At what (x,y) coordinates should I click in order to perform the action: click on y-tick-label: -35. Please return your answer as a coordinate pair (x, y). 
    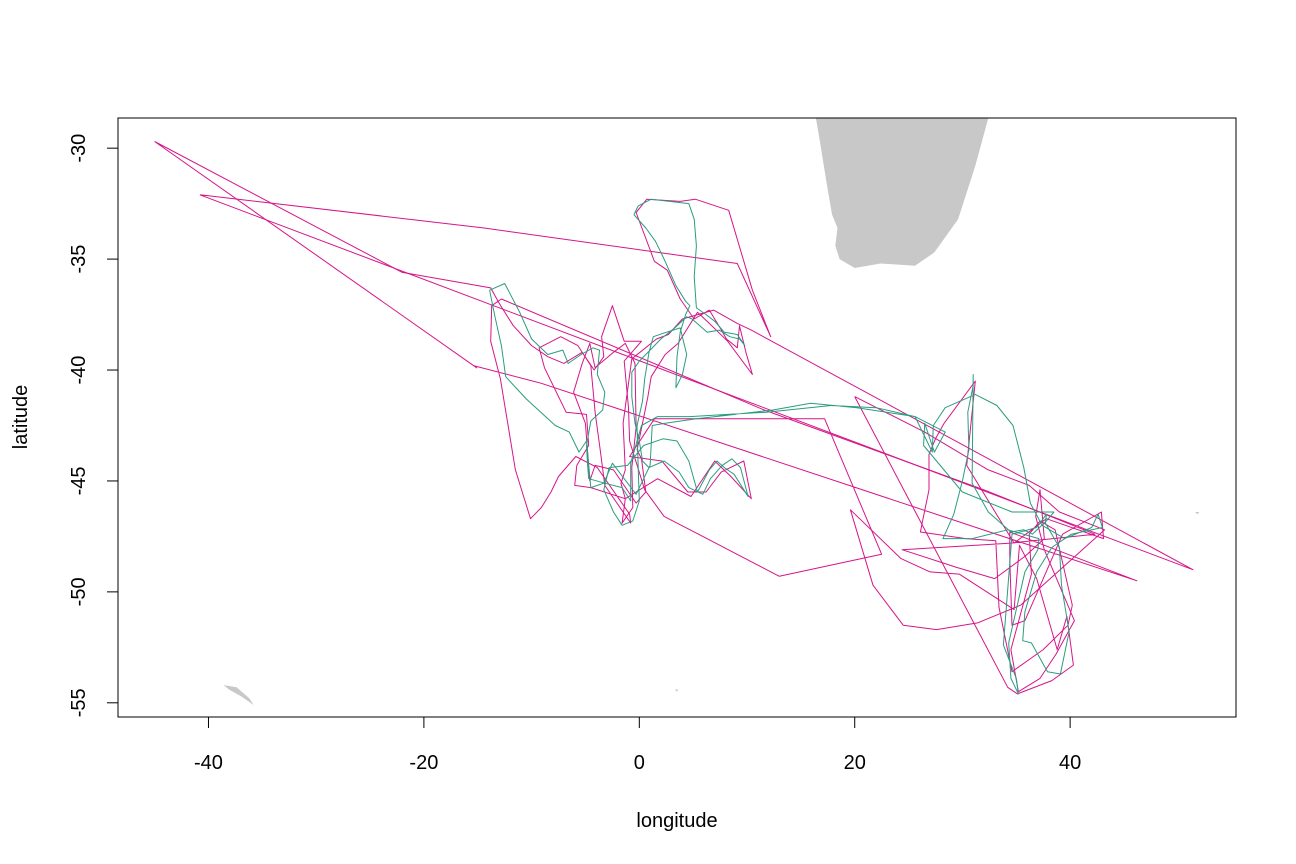
    Looking at the image, I should click on (79, 259).